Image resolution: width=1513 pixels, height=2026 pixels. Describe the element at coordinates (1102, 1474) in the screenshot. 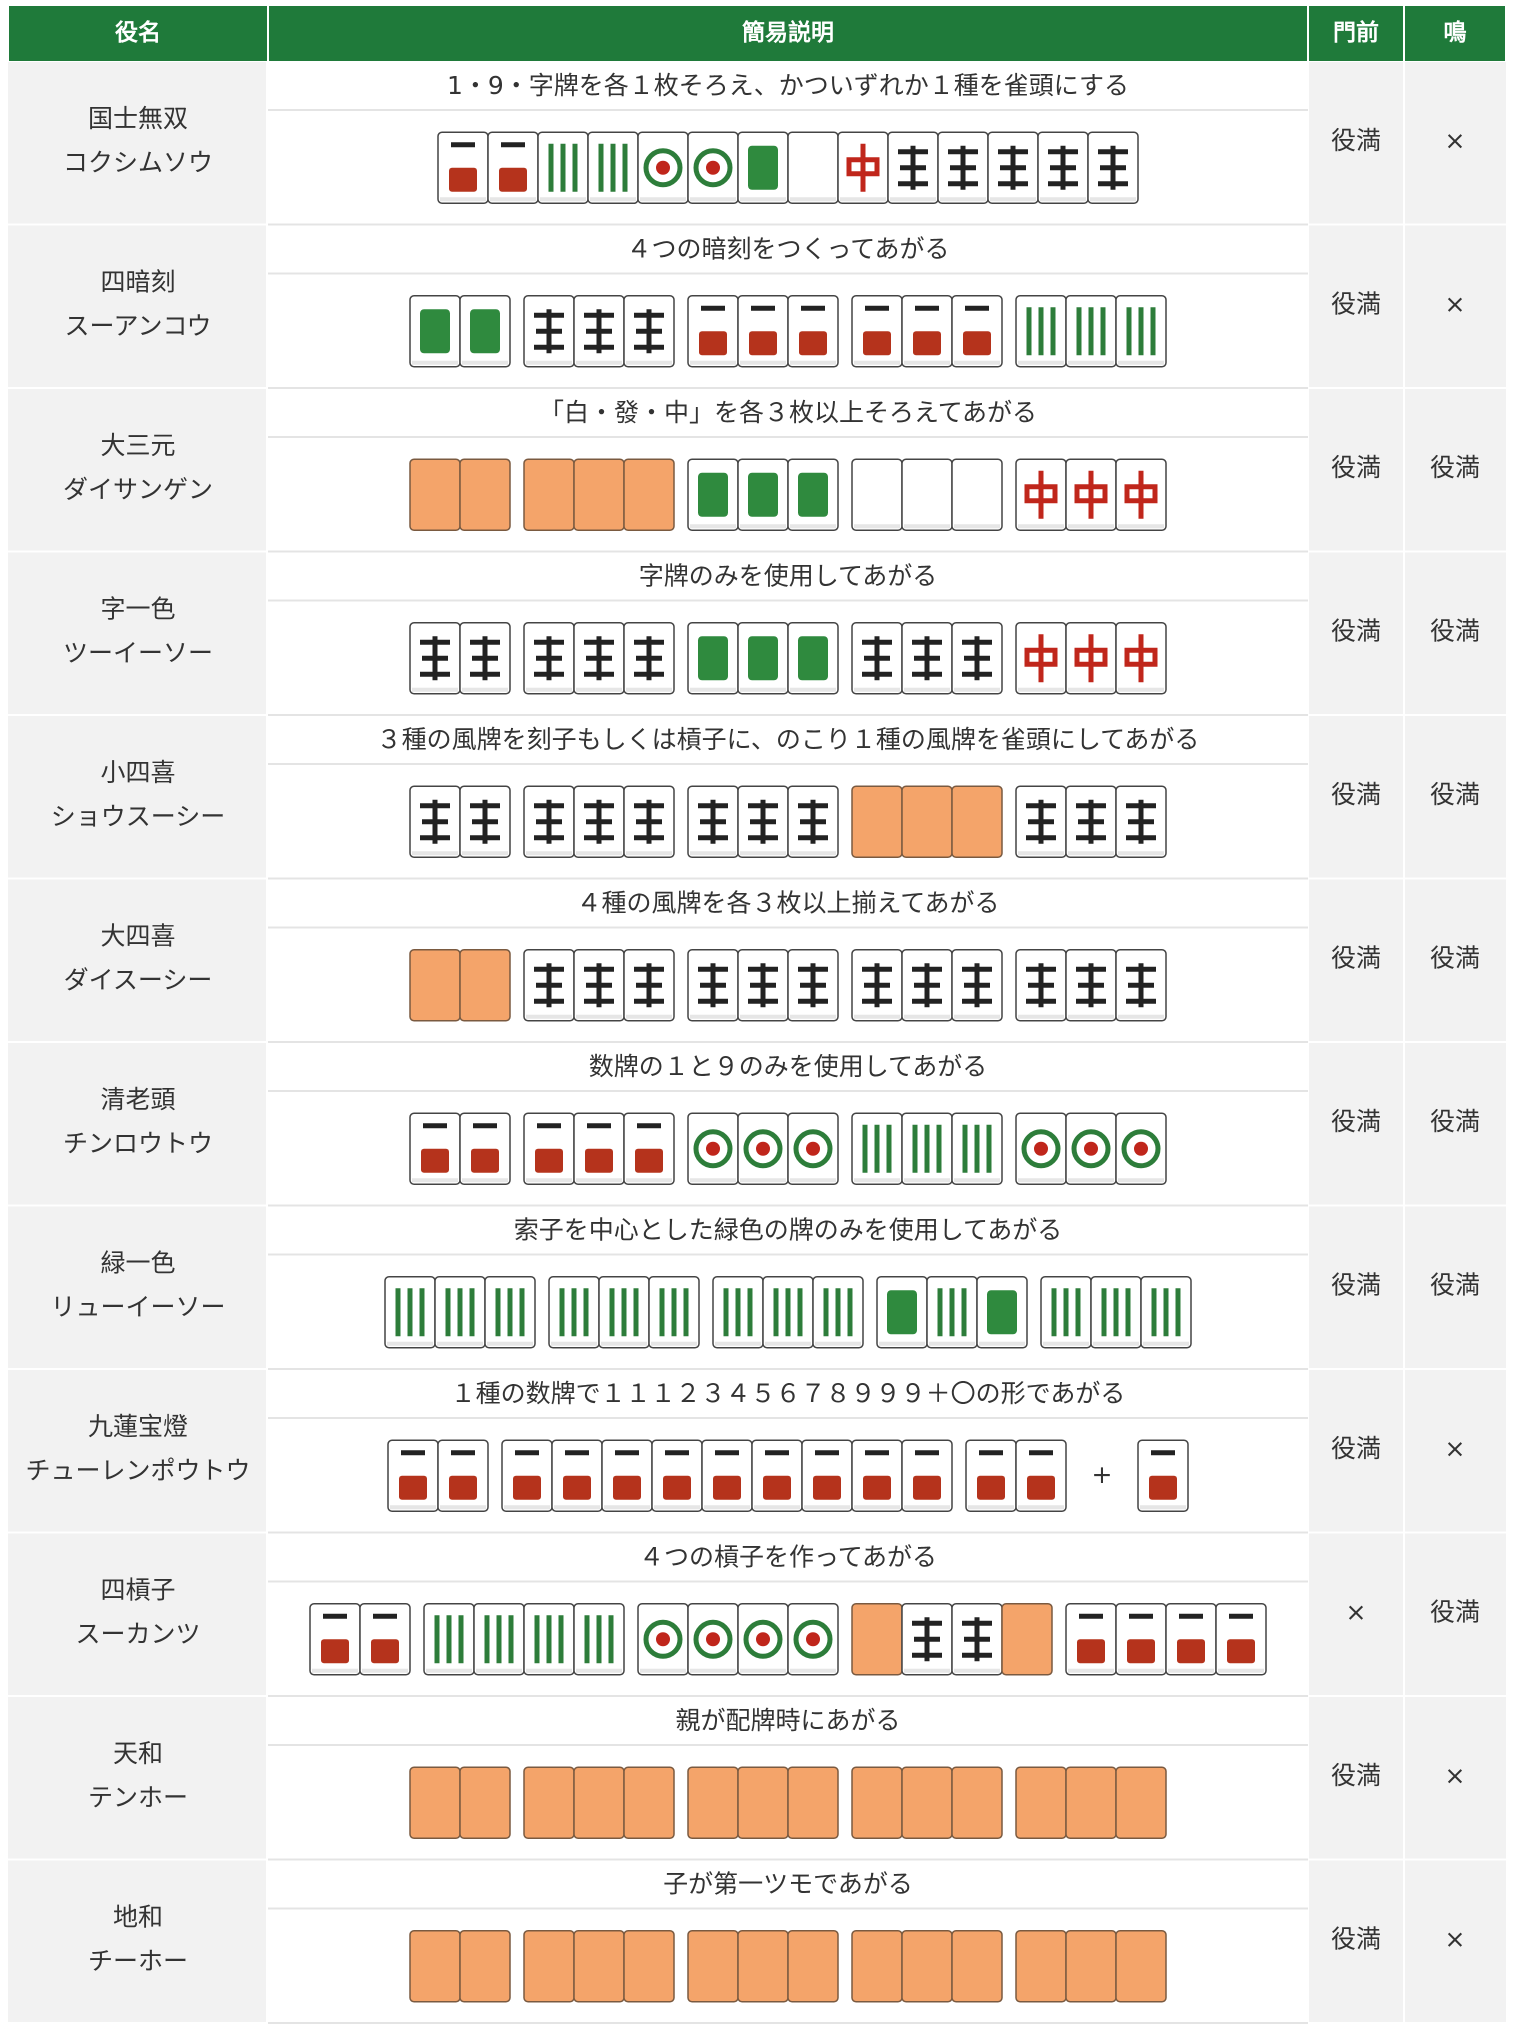

I see `tile-note: +` at that location.